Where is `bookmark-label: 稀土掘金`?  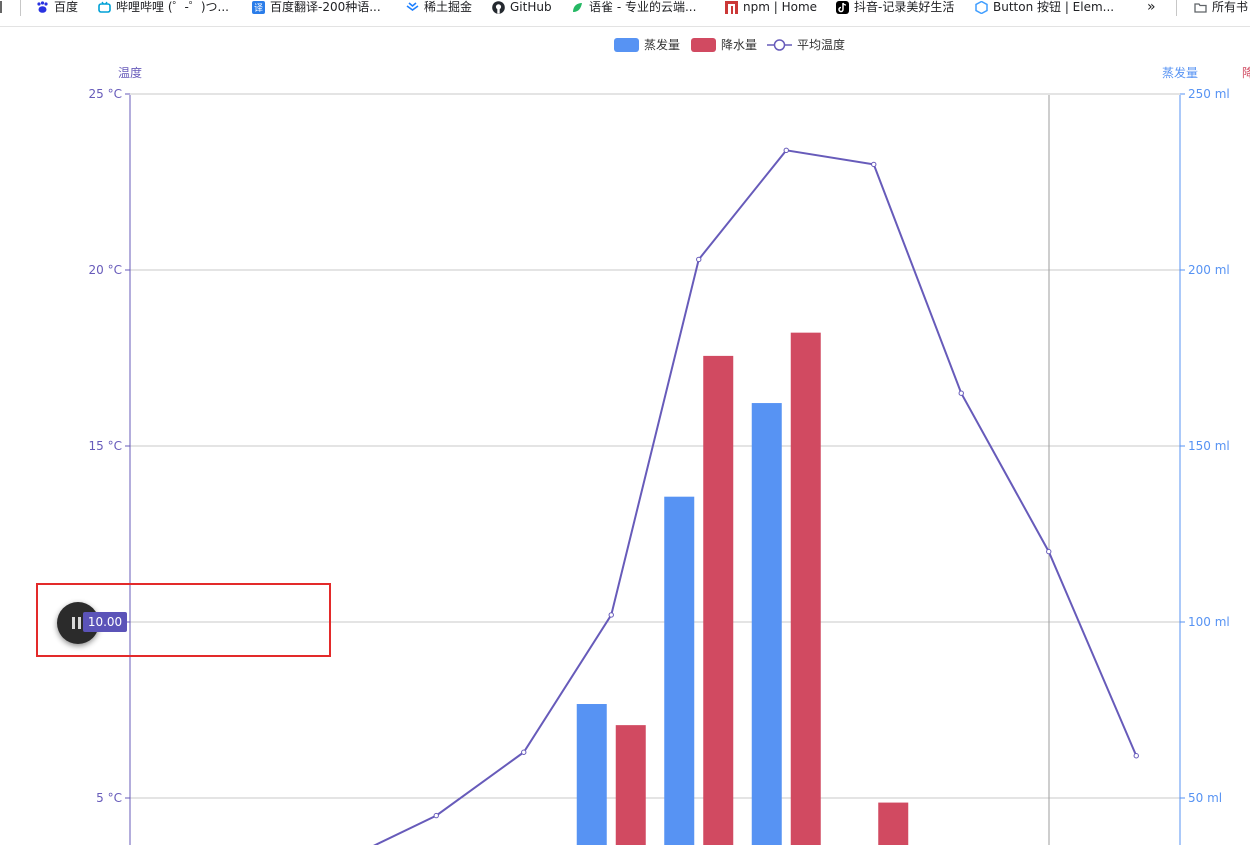
bookmark-label: 稀土掘金 is located at coordinates (448, 7).